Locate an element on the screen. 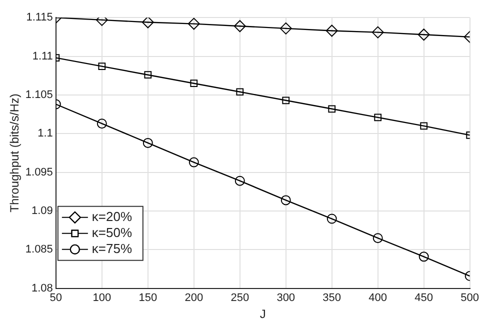  y-tick-label: 1.11 is located at coordinates (42, 56).